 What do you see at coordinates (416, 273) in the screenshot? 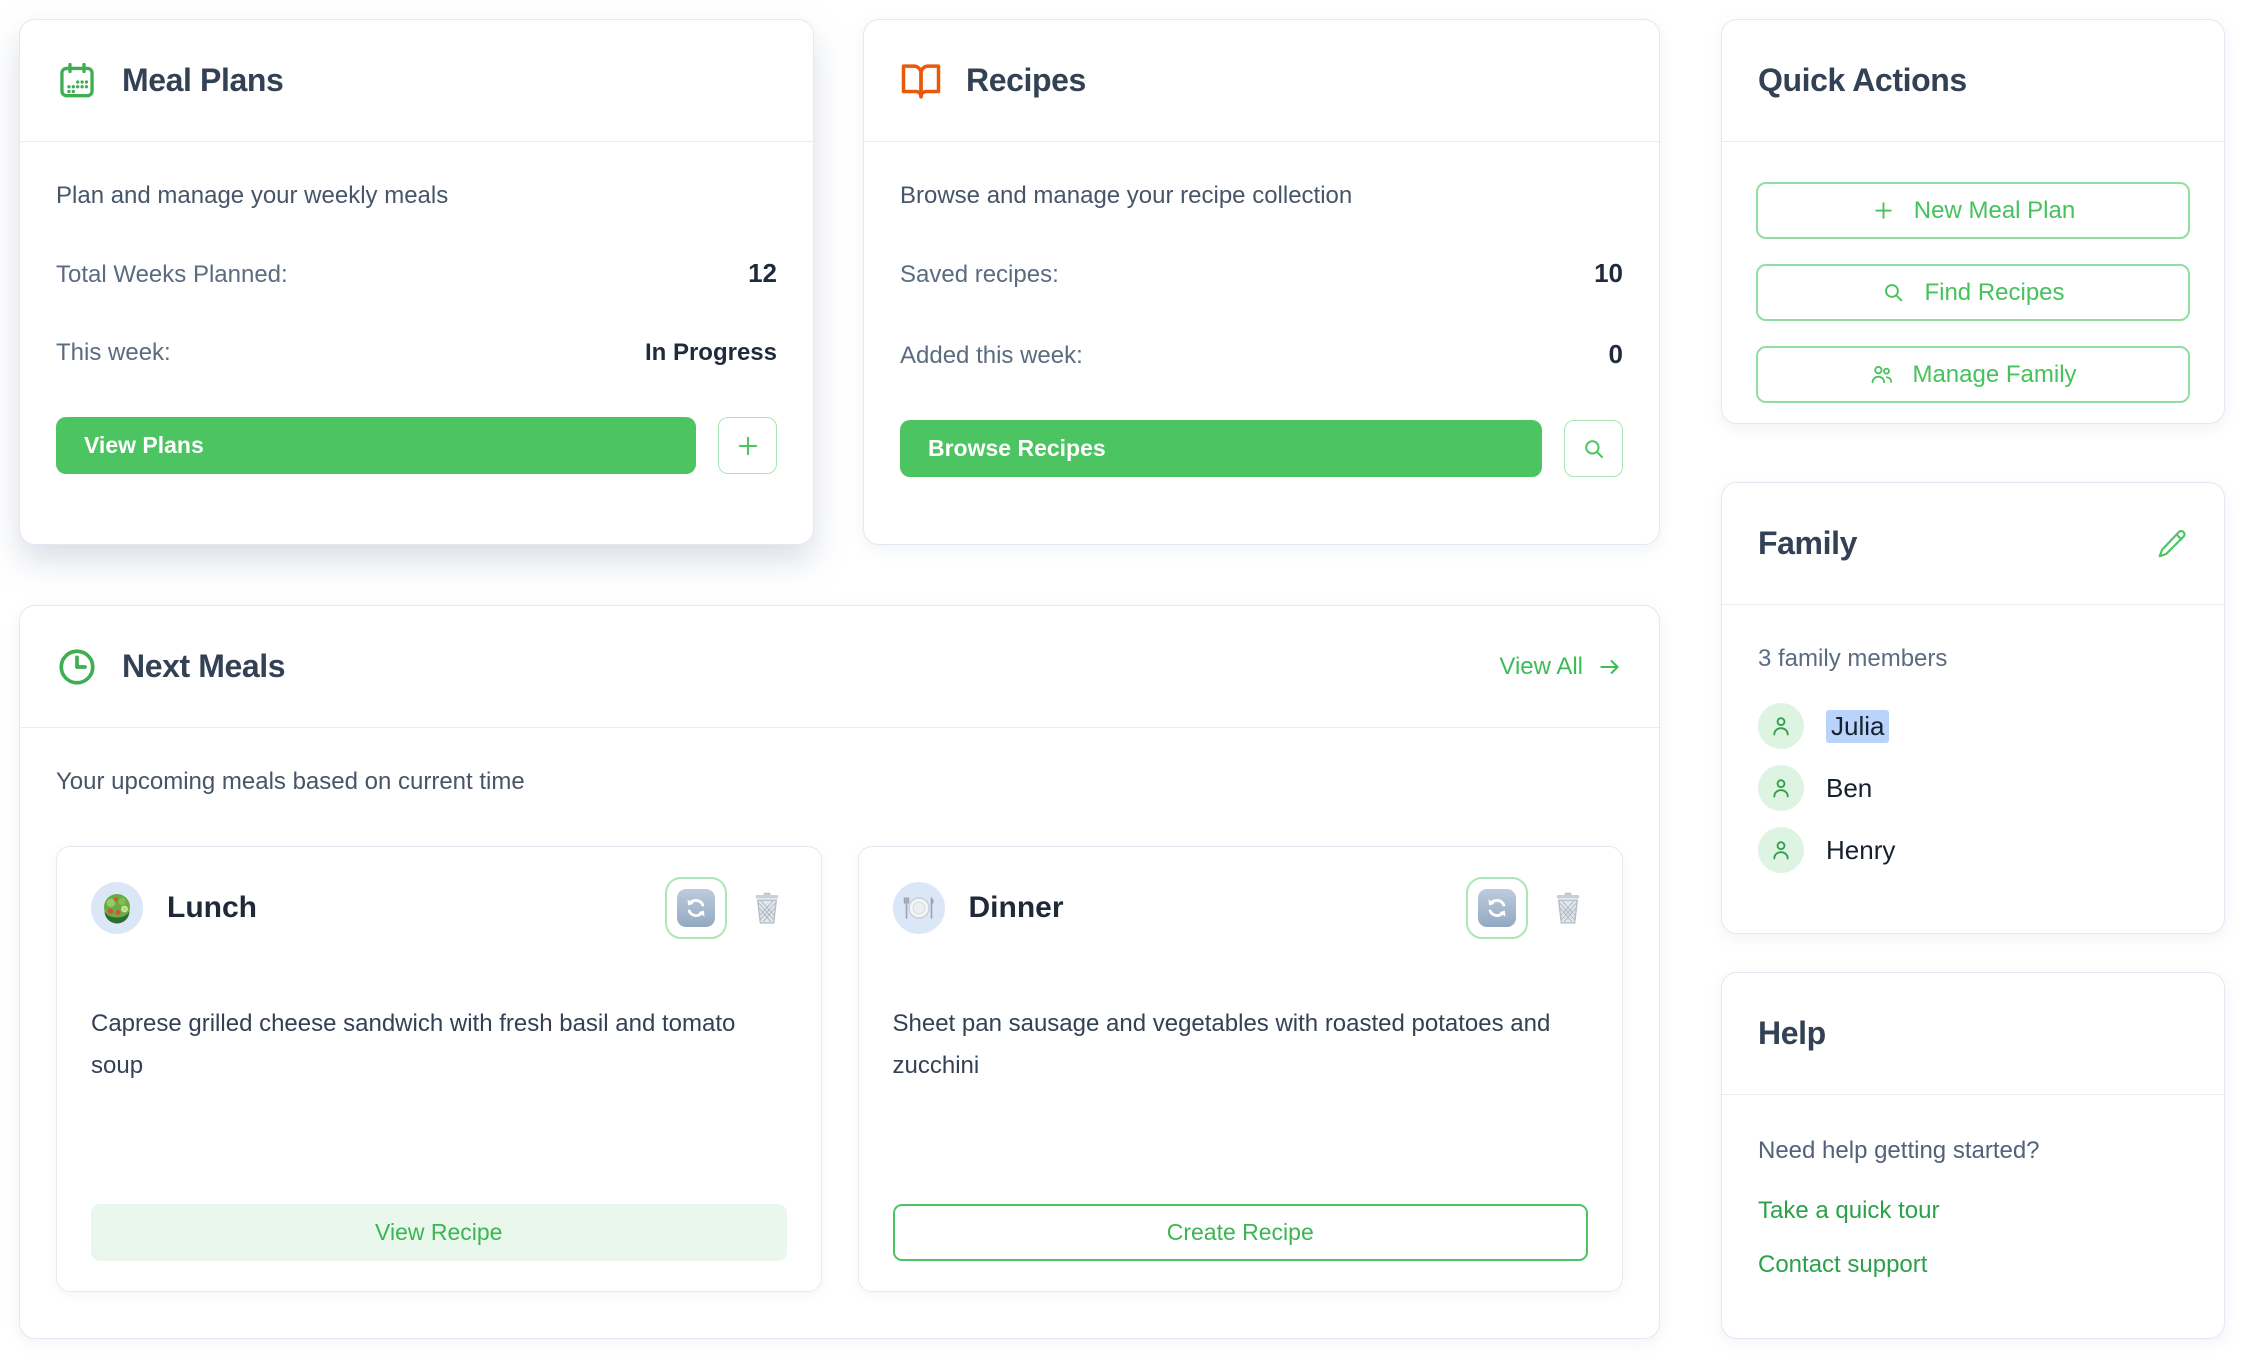
I see `stat-row-total-weeks: Total Weeks Planned: 12` at bounding box center [416, 273].